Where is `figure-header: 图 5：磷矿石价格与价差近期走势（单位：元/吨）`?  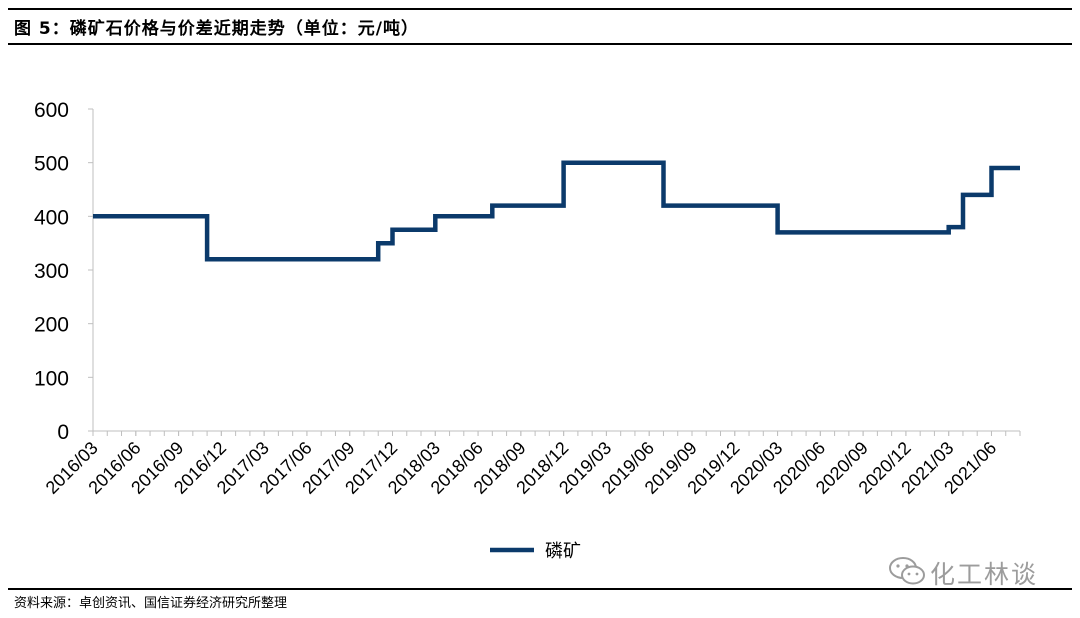
figure-header: 图 5：磷矿石价格与价差近期走势（单位：元/吨） is located at coordinates (540, 23).